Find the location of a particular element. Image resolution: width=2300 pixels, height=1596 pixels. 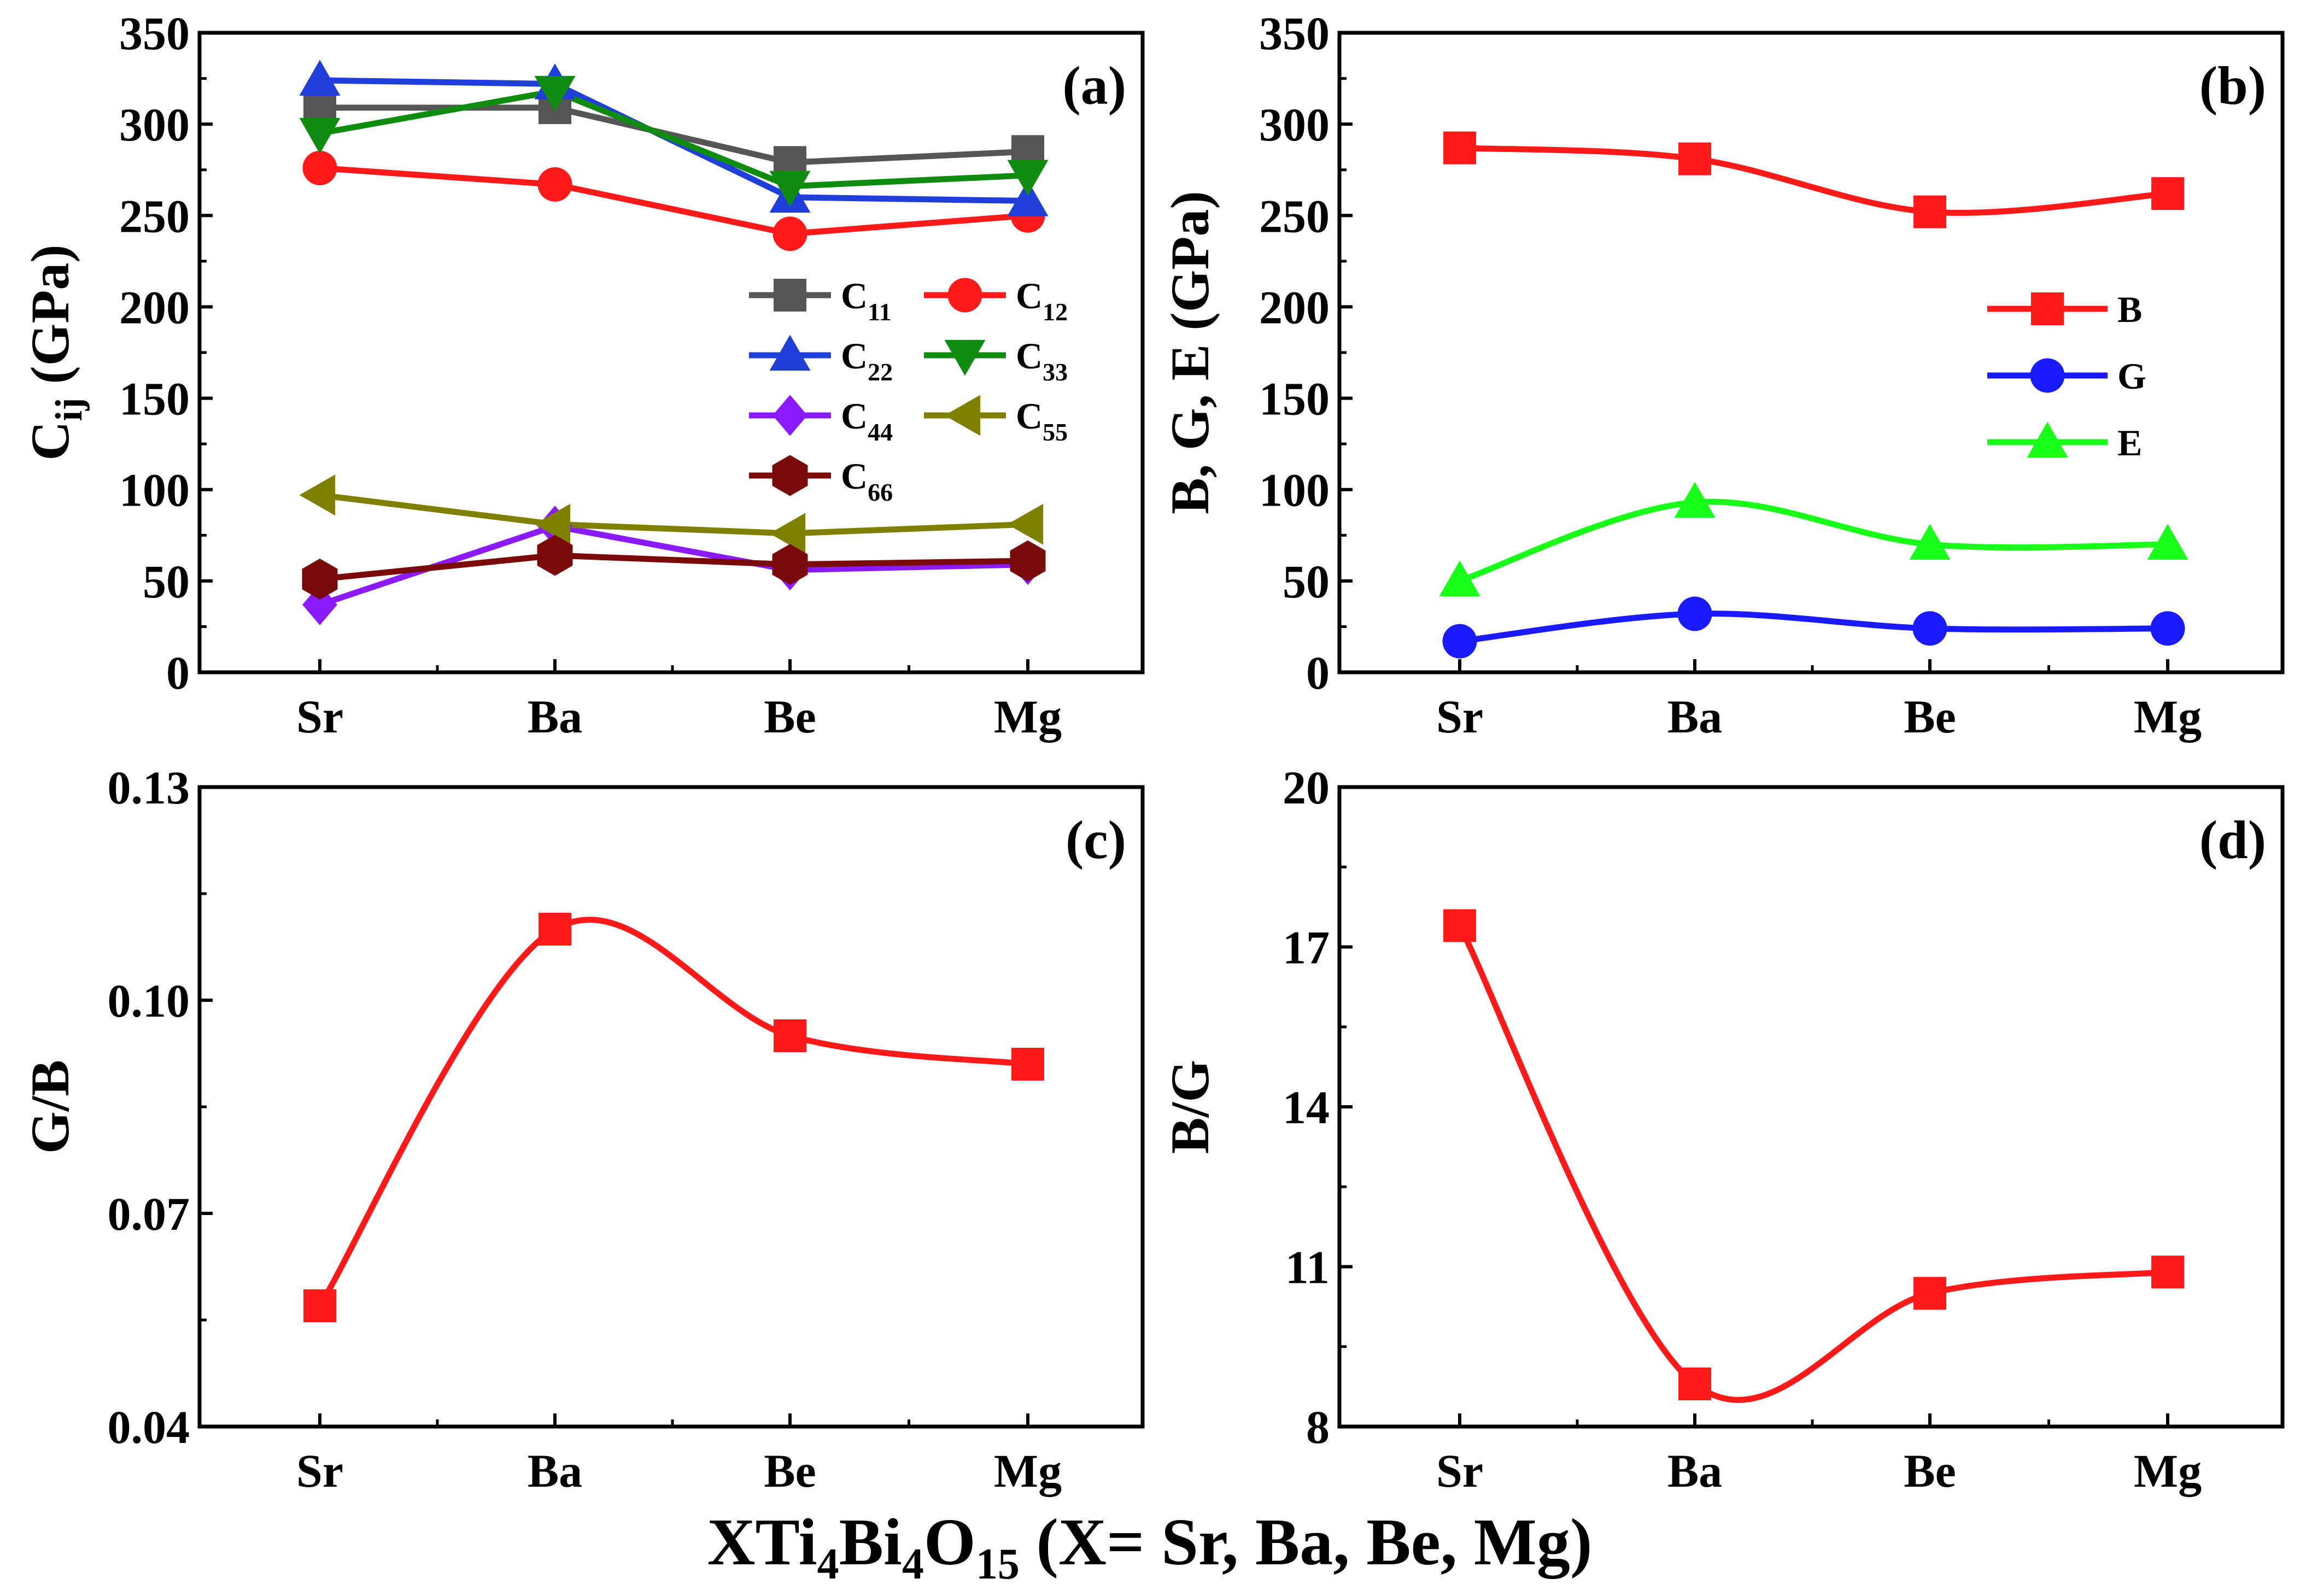

y-tick-label: 0 is located at coordinates (178, 673).